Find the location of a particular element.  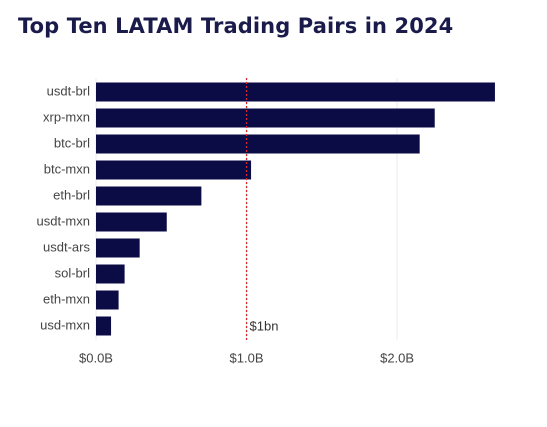

category-label: eth-brl is located at coordinates (71, 194).